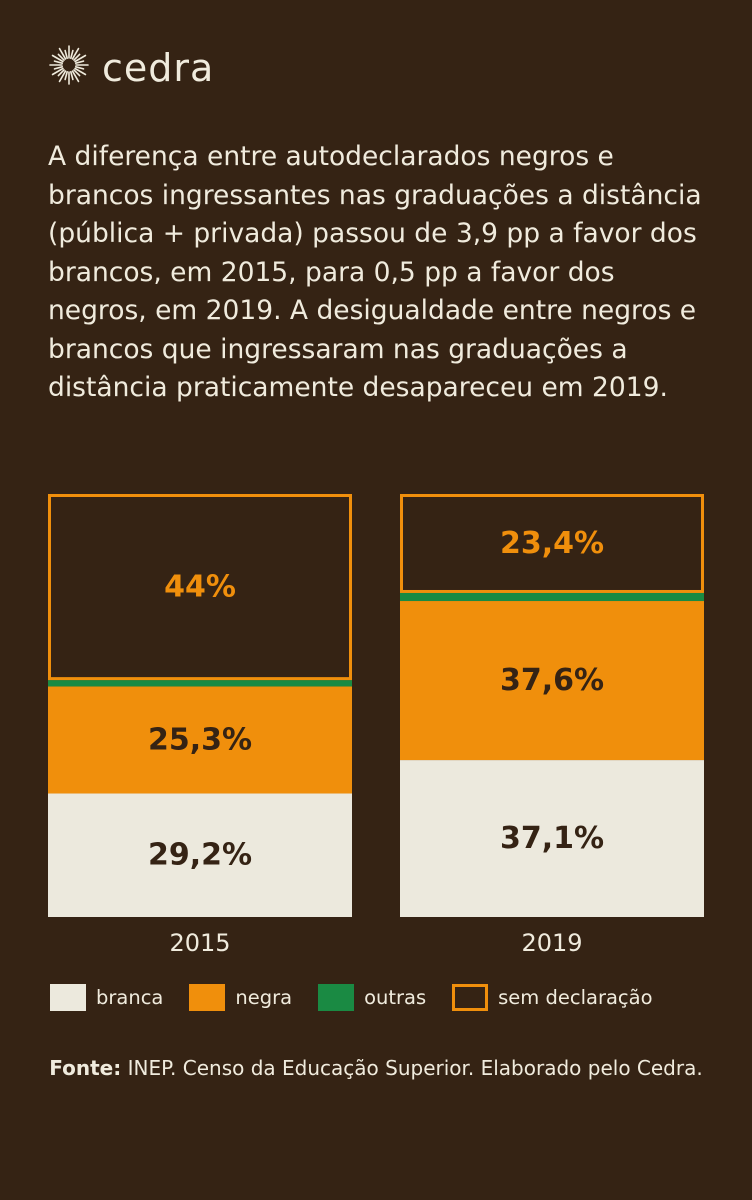 The height and width of the screenshot is (1200, 752). What do you see at coordinates (470, 997) in the screenshot?
I see `legend-swatch-sem-declaracao` at bounding box center [470, 997].